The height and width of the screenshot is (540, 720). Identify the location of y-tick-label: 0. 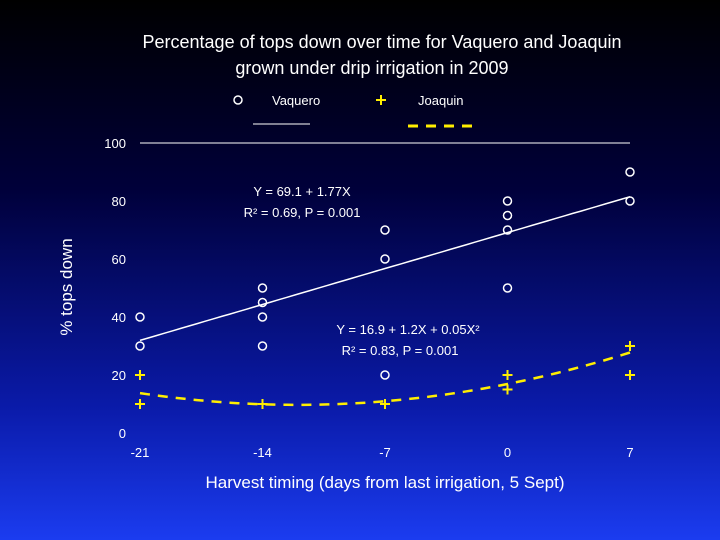
(122, 433).